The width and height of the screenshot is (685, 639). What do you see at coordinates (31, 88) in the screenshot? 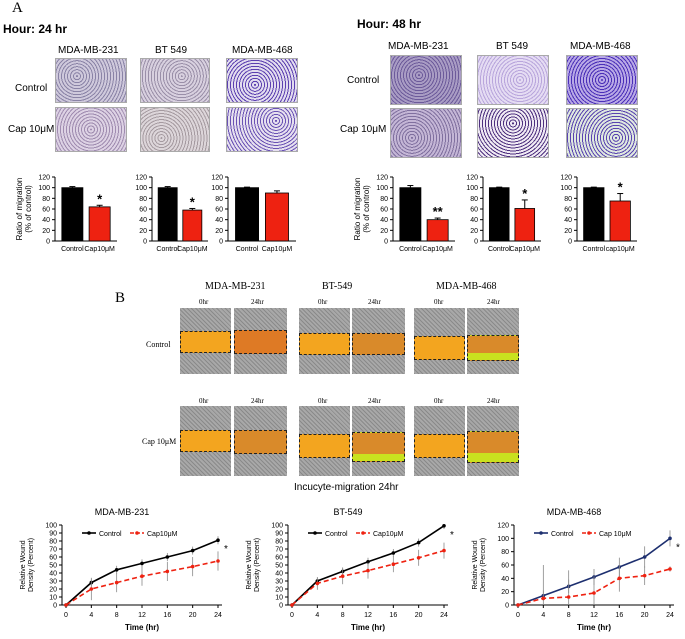
I see `a24-row-control: Control` at bounding box center [31, 88].